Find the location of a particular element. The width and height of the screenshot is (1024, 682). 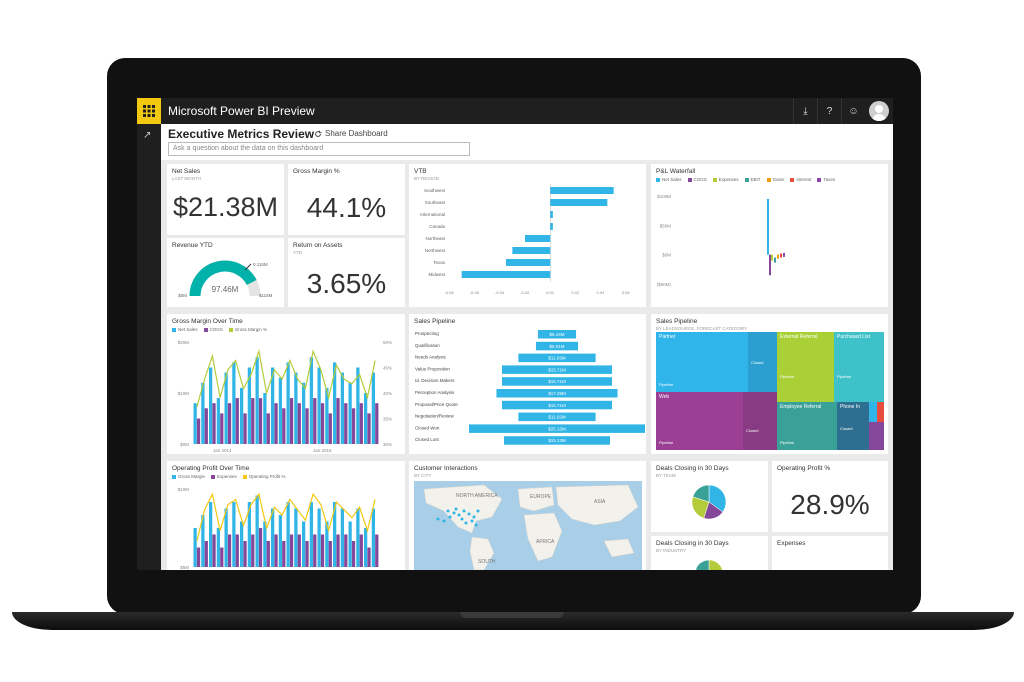

tile-title: Sales Pipeline is located at coordinates (435, 321).